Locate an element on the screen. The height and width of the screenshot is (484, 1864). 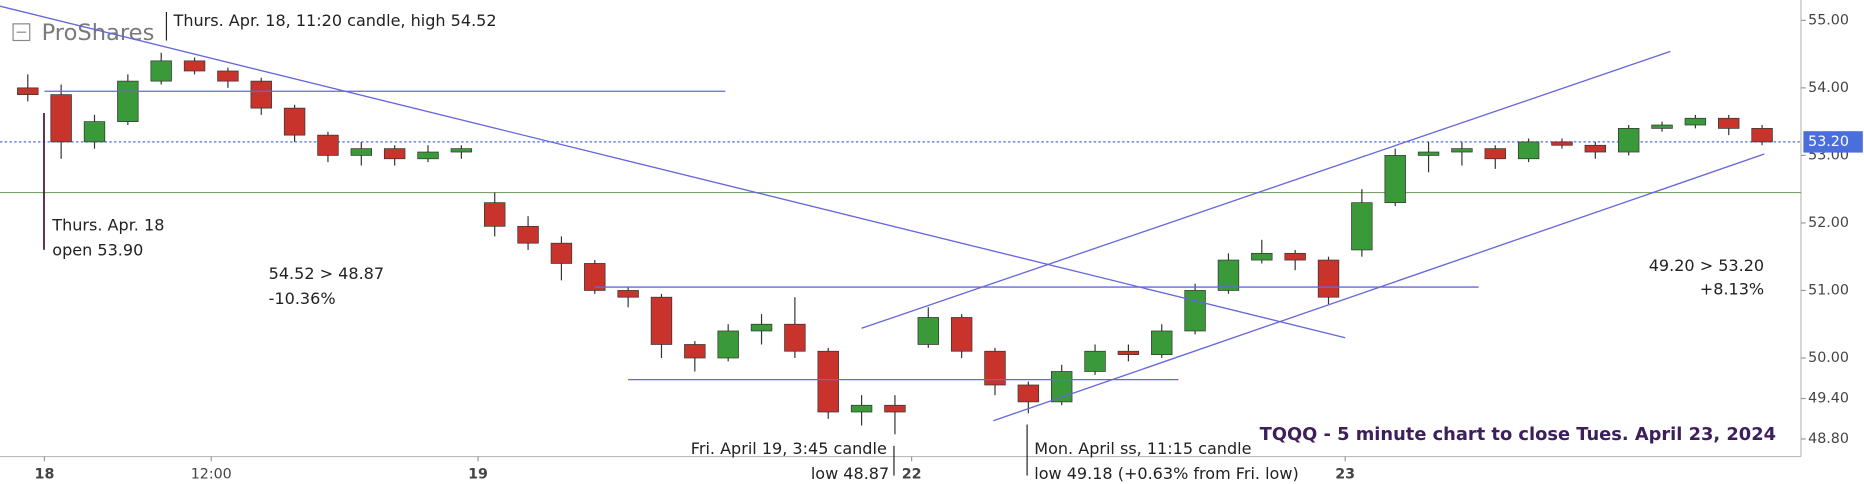
annotation: open 53.90 is located at coordinates (97, 249).